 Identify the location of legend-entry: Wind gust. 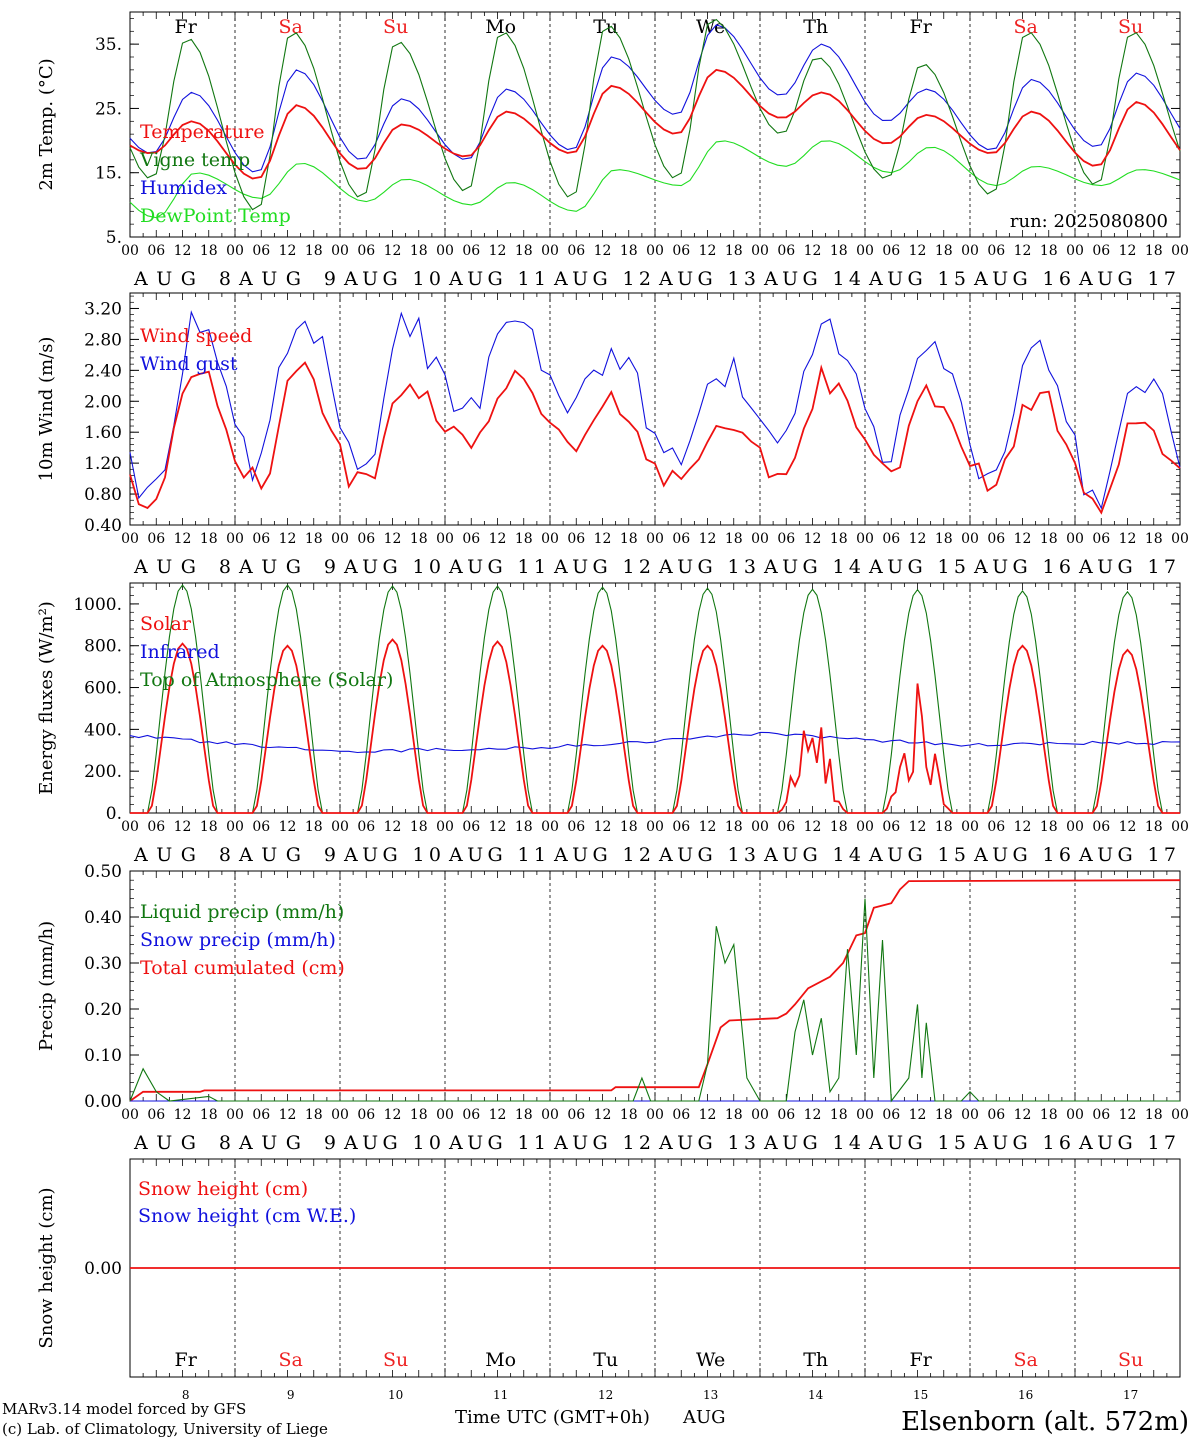
(189, 364).